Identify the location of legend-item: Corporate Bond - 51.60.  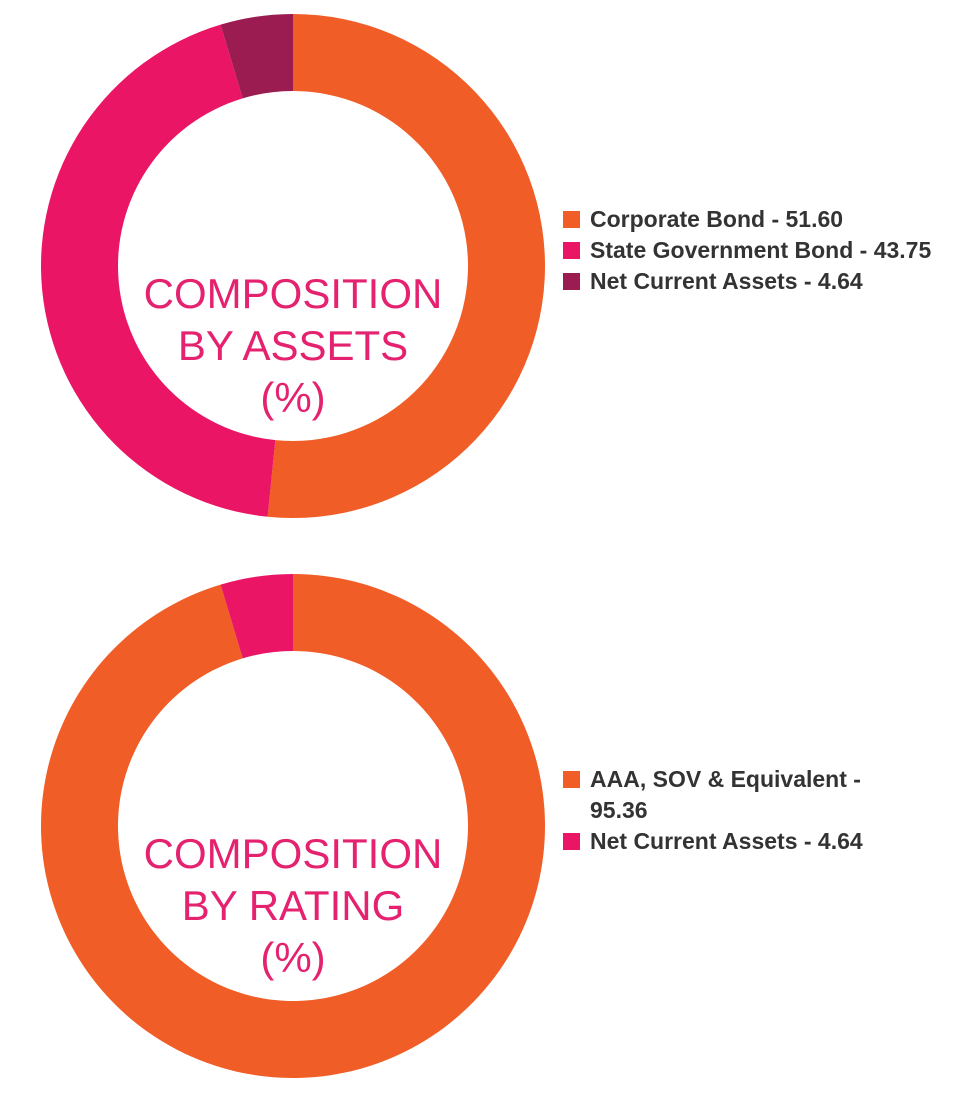
(765, 219).